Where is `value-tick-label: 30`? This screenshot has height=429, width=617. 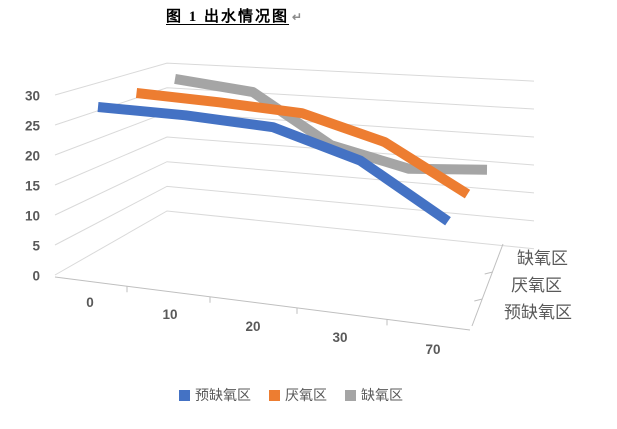
value-tick-label: 30 is located at coordinates (32, 96).